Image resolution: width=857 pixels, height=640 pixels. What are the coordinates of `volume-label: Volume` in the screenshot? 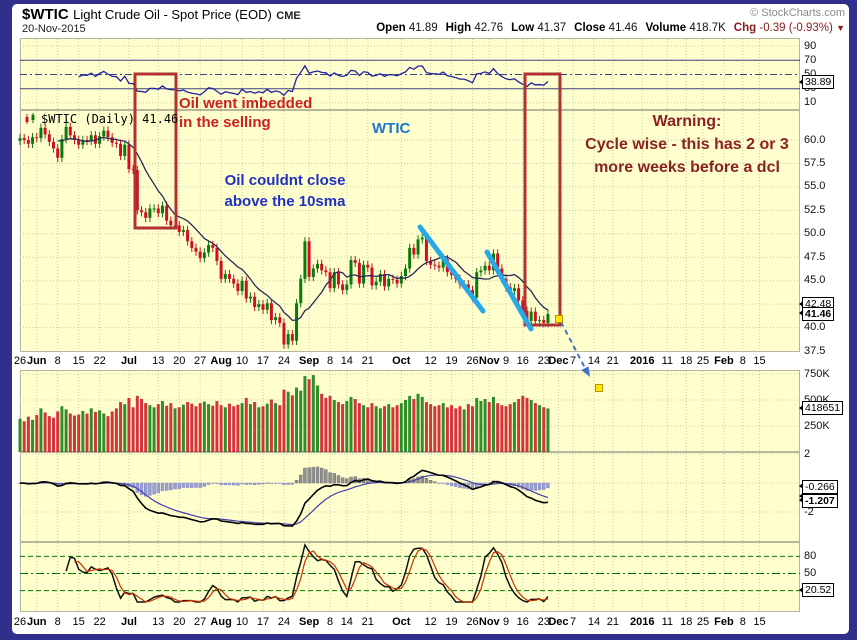 It's located at (666, 28).